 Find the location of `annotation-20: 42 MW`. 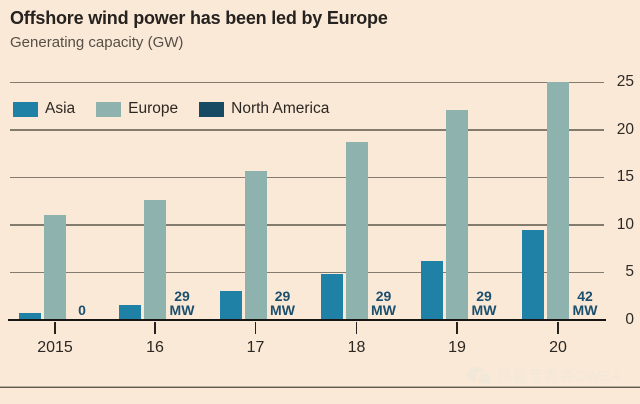

annotation-20: 42 MW is located at coordinates (585, 303).